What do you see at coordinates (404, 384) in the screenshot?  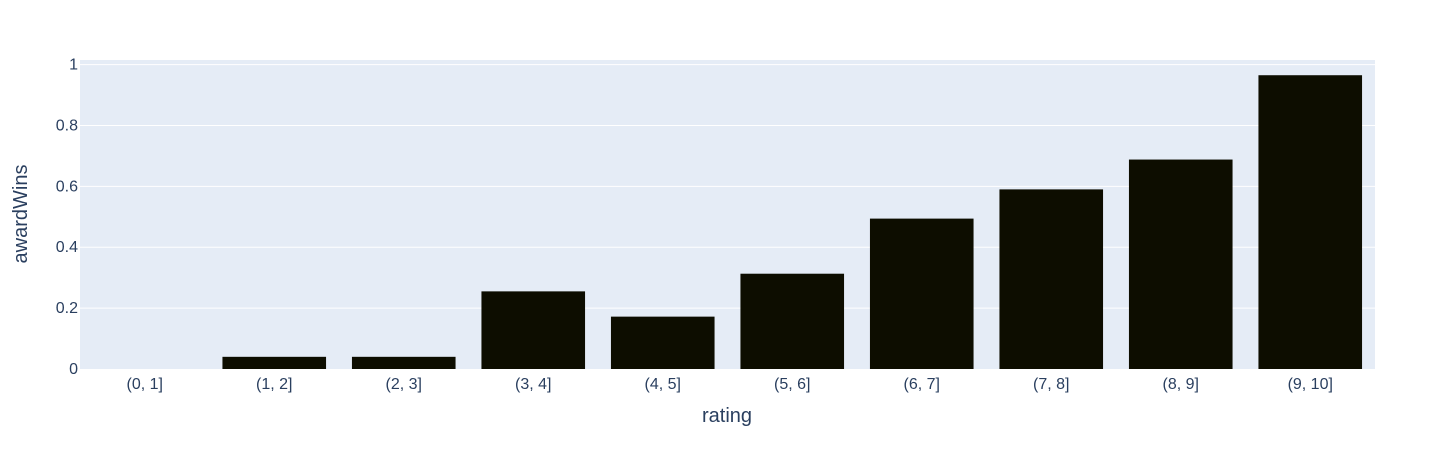 I see `x-tick-label: (2, 3]` at bounding box center [404, 384].